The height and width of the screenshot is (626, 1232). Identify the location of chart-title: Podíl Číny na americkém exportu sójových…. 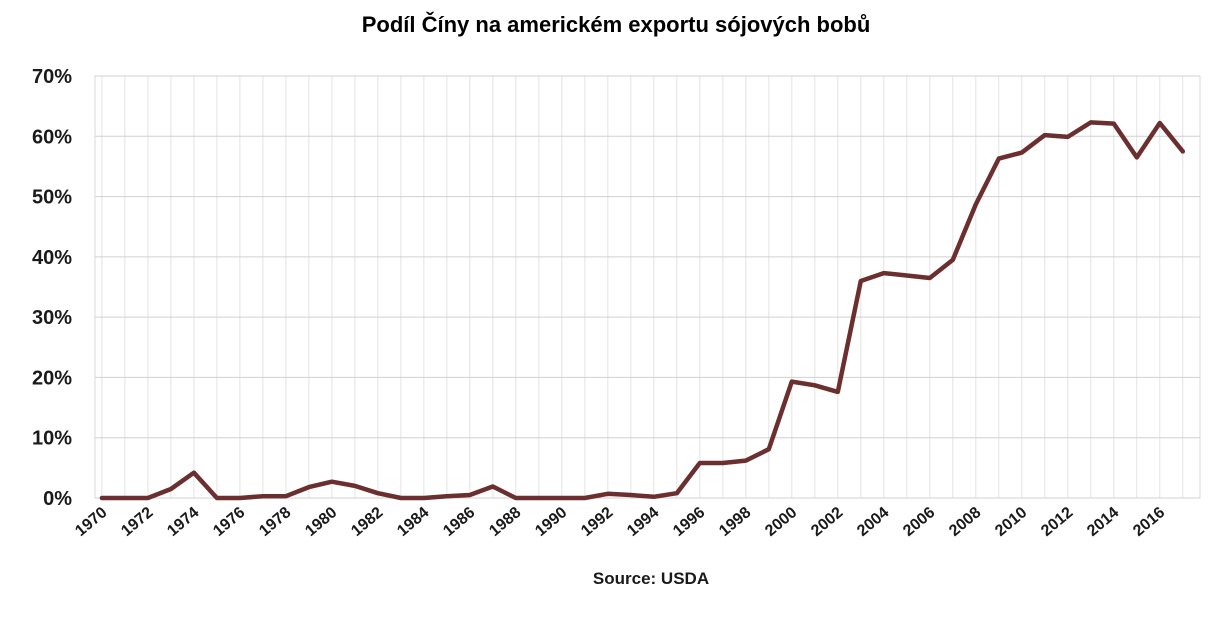
(616, 24).